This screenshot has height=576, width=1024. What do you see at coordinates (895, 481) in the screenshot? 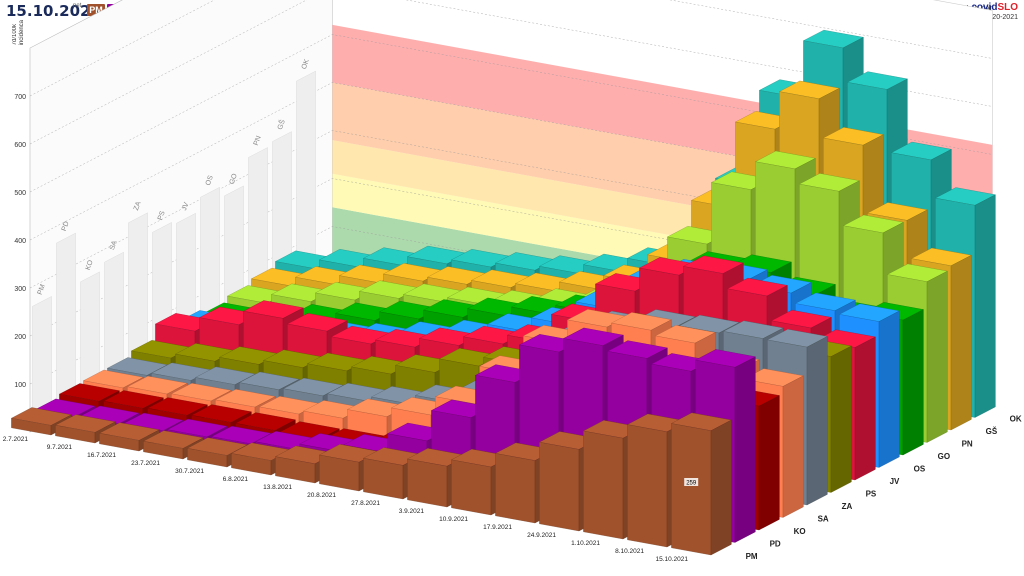
I see `region-label-jv: JV` at bounding box center [895, 481].